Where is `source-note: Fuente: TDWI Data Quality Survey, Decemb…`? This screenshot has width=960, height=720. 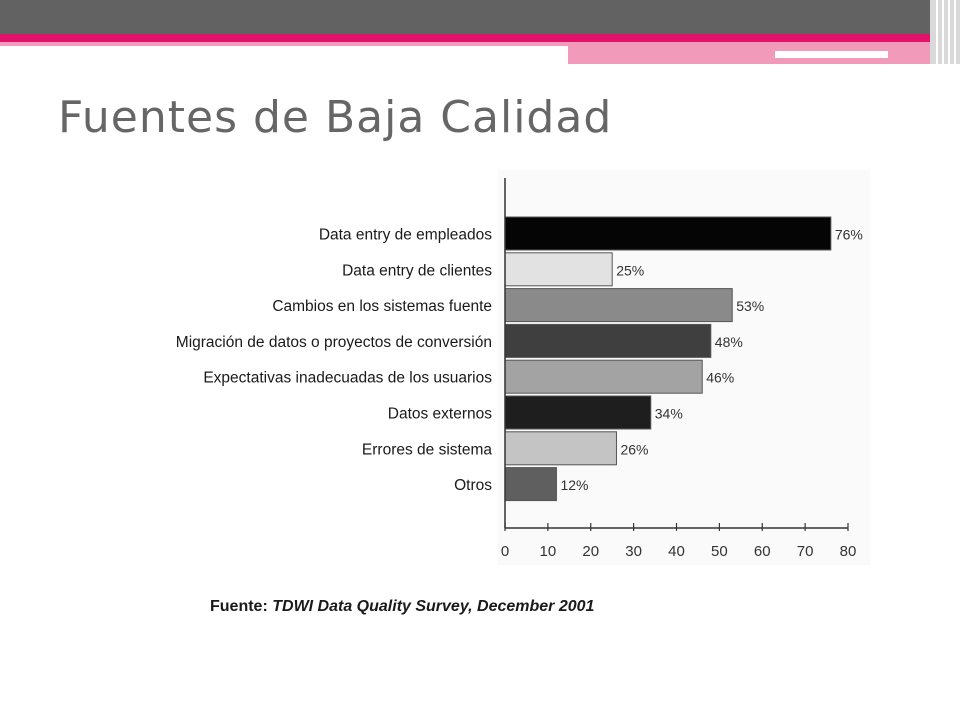 source-note: Fuente: TDWI Data Quality Survey, Decemb… is located at coordinates (402, 607).